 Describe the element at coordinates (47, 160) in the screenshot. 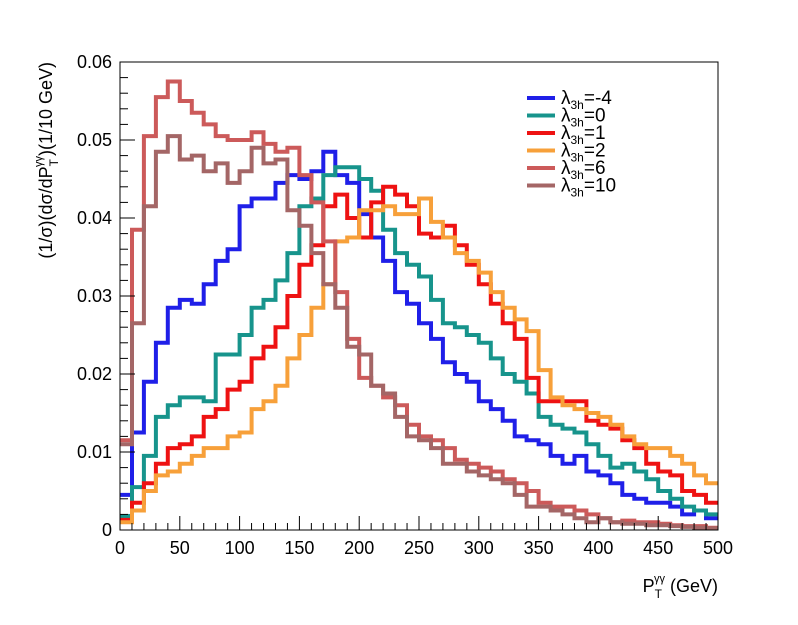

I see `y-axis-title: (1/σ)(dσ/dPTγγ)(1/10 GeV)` at that location.